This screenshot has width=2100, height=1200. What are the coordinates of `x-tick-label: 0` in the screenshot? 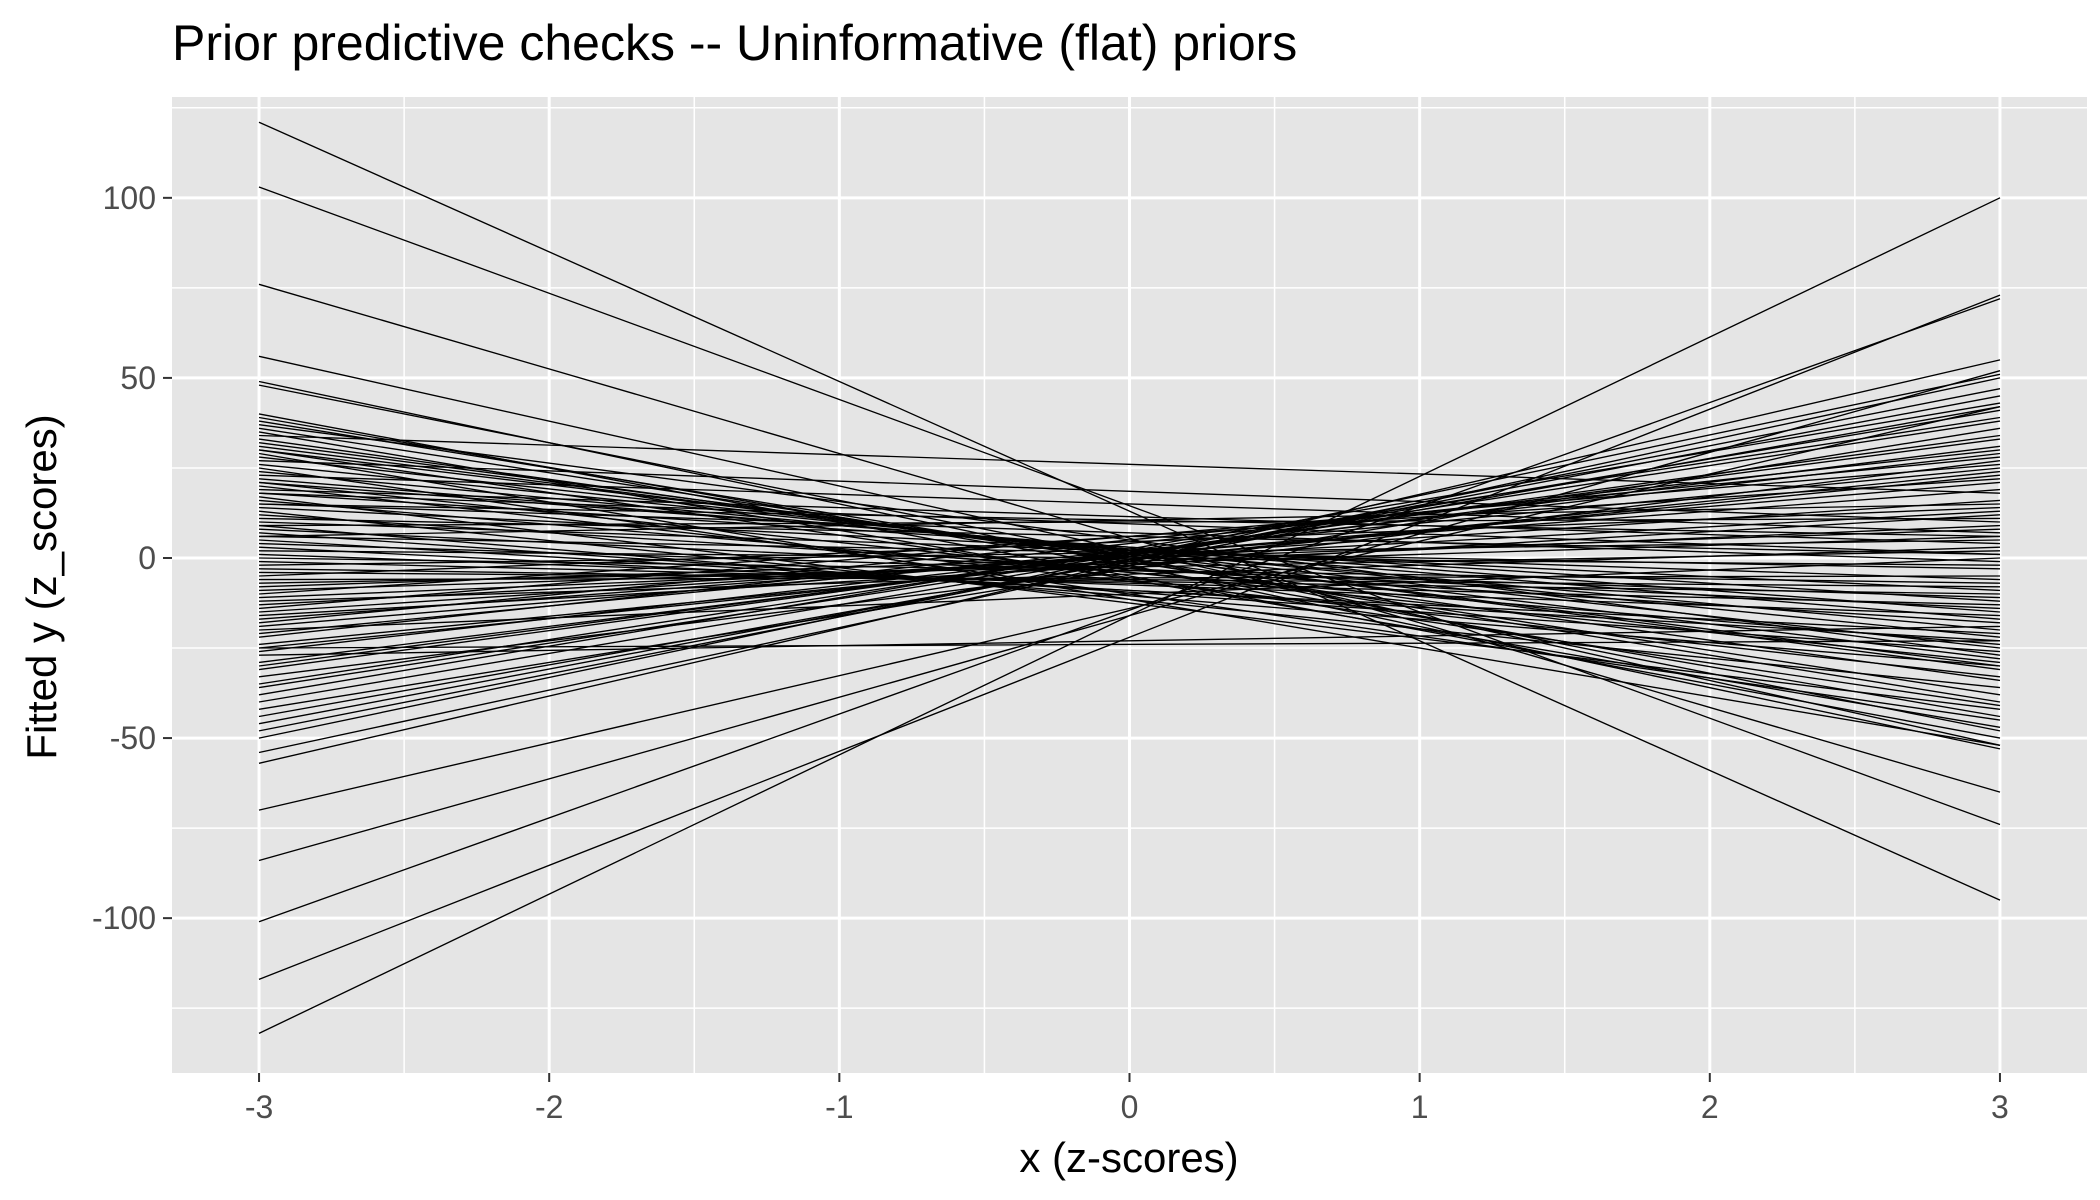 It's located at (1130, 1107).